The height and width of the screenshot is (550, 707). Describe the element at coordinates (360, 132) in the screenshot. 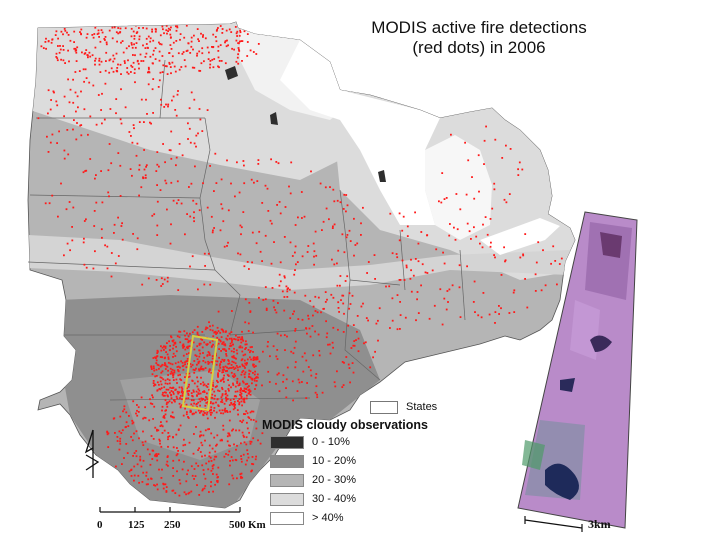

I see `great-lakes-water` at that location.